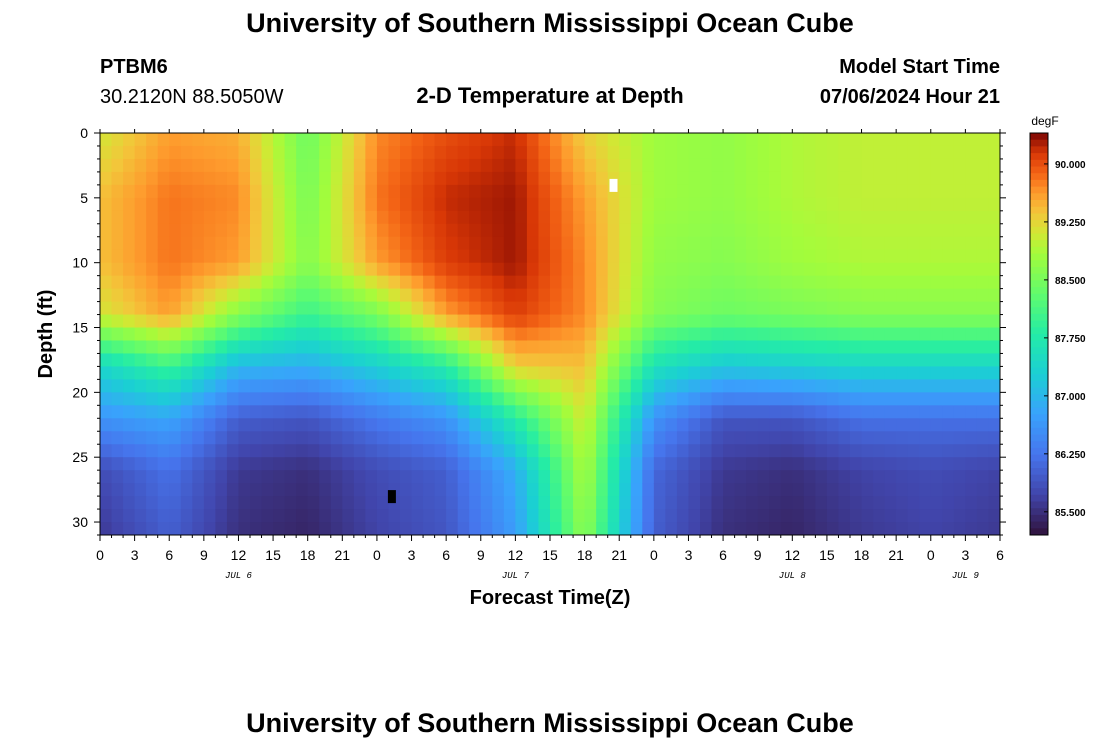  What do you see at coordinates (46, 334) in the screenshot?
I see `y-axis-title: Depth (ft)` at bounding box center [46, 334].